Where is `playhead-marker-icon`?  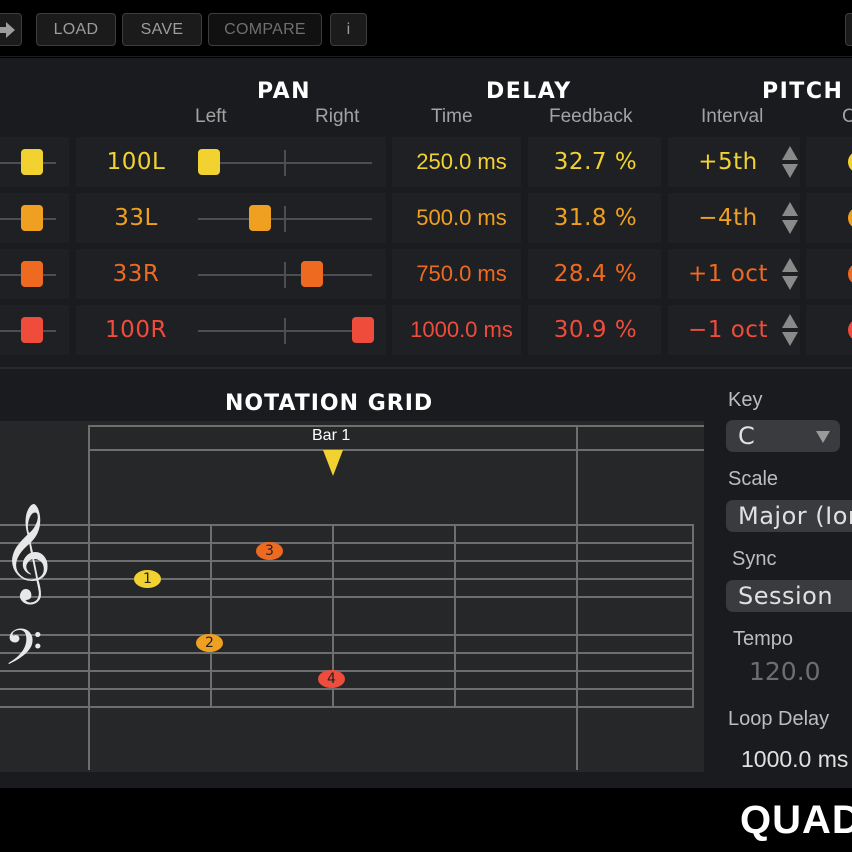
playhead-marker-icon is located at coordinates (333, 463).